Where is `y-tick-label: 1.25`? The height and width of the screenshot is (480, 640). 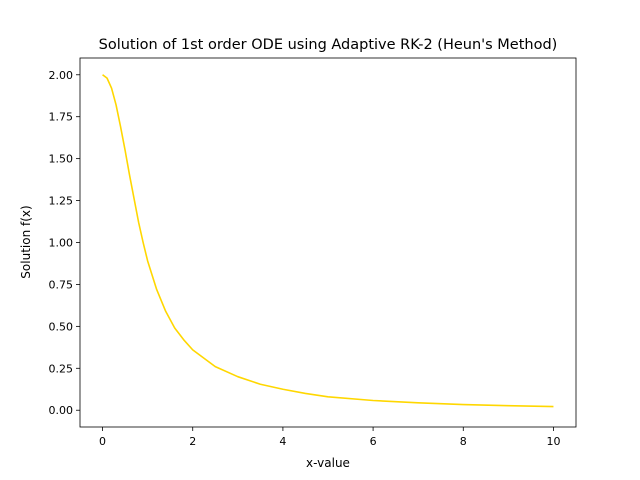 y-tick-label: 1.25 is located at coordinates (61, 201).